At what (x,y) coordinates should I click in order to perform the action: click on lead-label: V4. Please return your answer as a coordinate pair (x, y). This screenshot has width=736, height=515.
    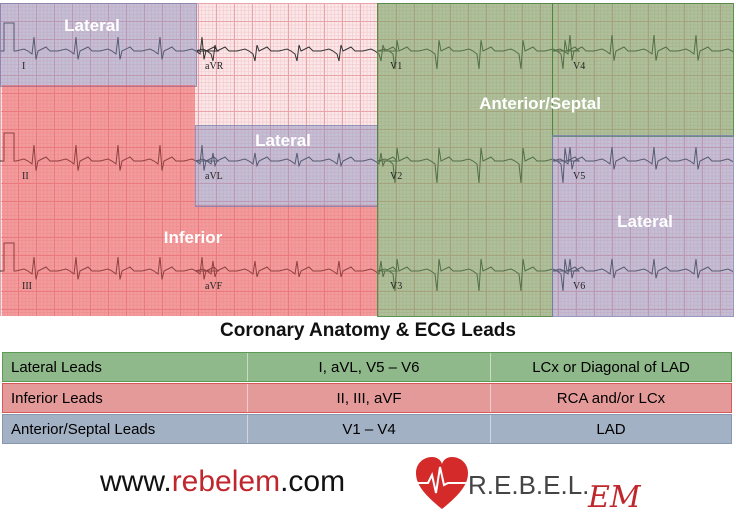
    Looking at the image, I should click on (579, 66).